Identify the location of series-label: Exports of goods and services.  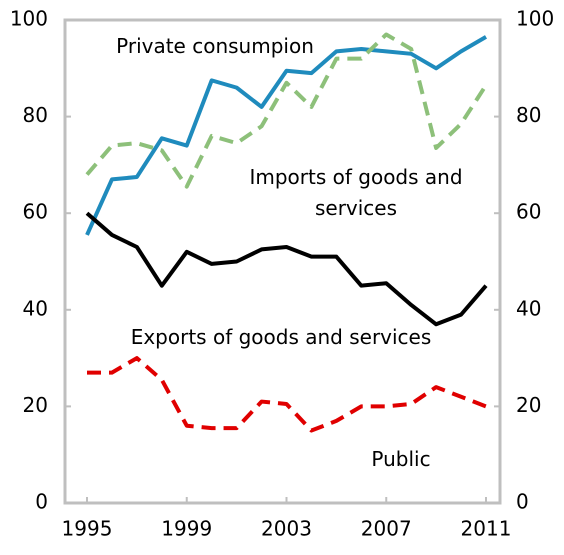
(281, 337).